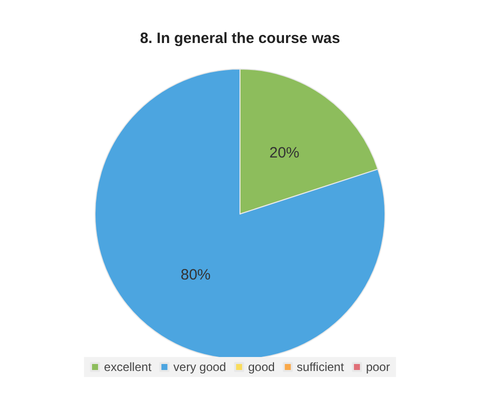 The width and height of the screenshot is (480, 393). Describe the element at coordinates (261, 367) in the screenshot. I see `legend-label: good` at that location.